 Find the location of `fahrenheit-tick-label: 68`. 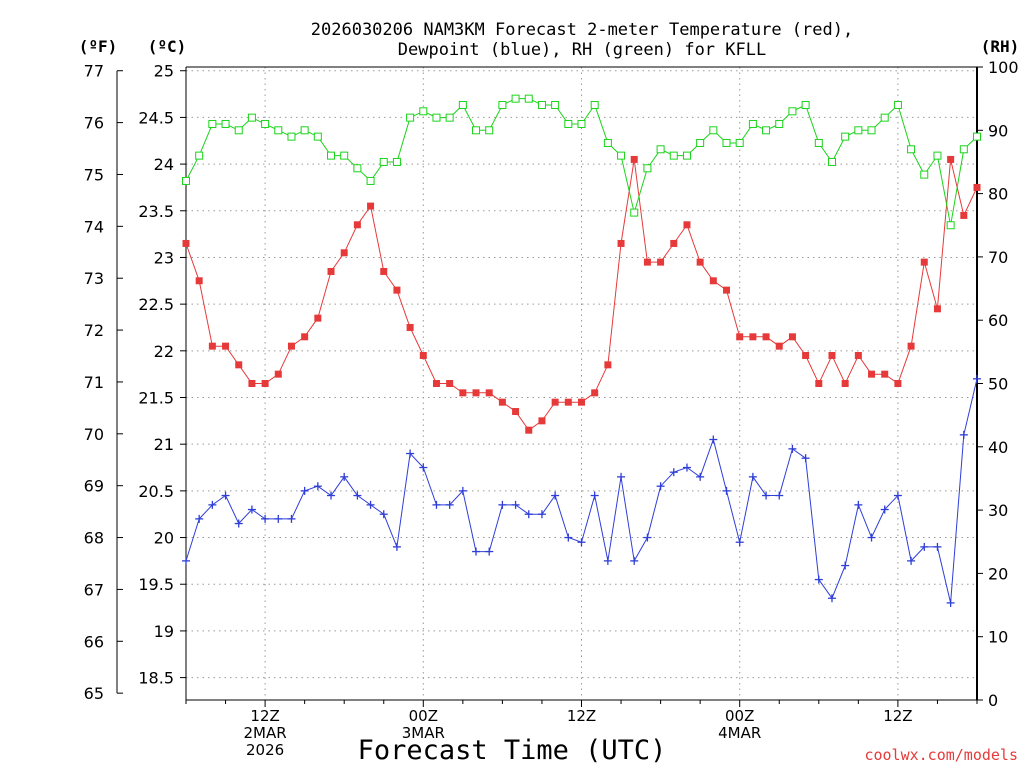

fahrenheit-tick-label: 68 is located at coordinates (94, 538).